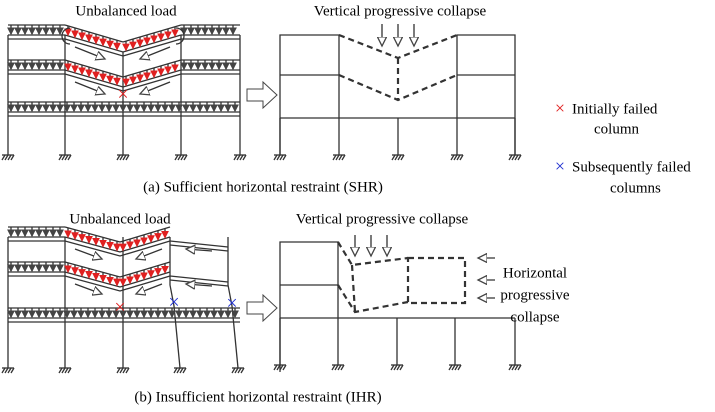 The width and height of the screenshot is (715, 412). Describe the element at coordinates (635, 188) in the screenshot. I see `legend-text: columns` at that location.